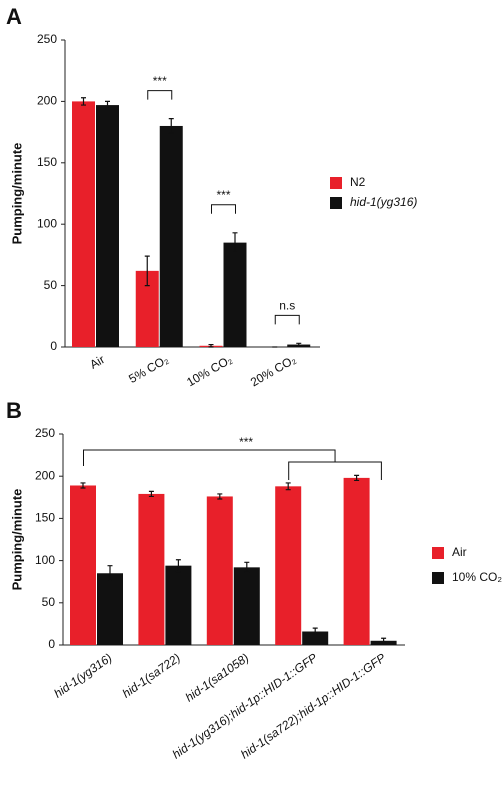 Image resolution: width=504 pixels, height=800 pixels. I want to click on x-tick-label: hid-1(yg316), so click(82, 676).